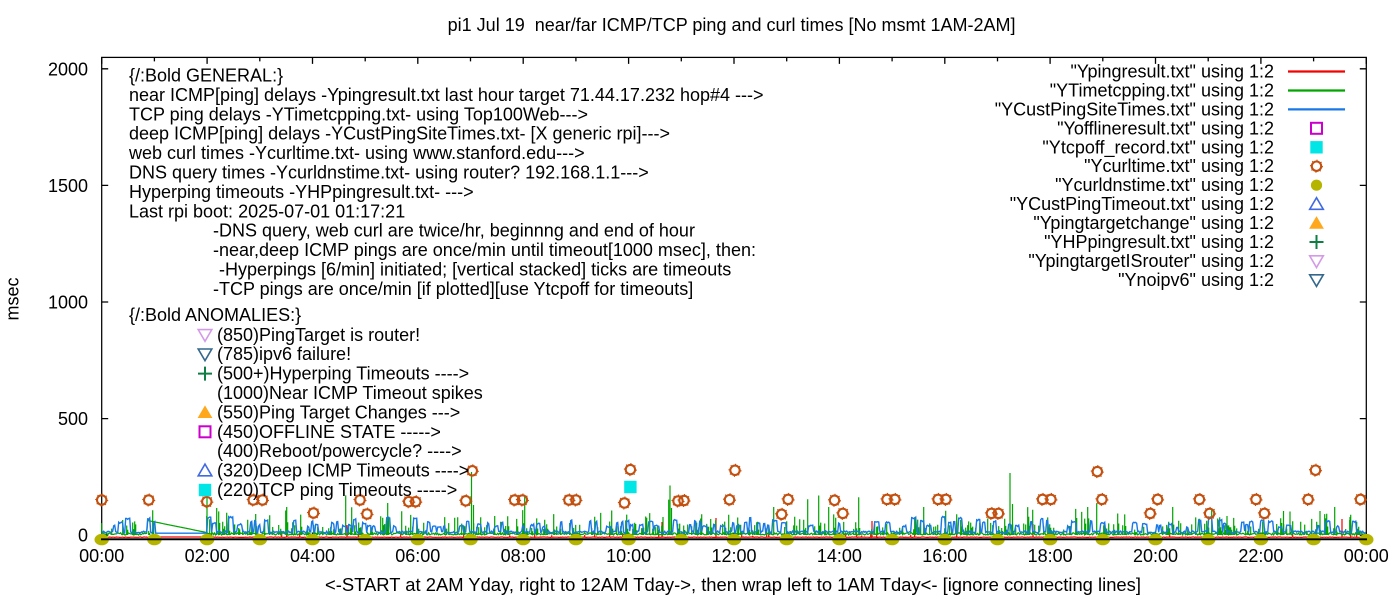  What do you see at coordinates (1164, 185) in the screenshot?
I see `svg-text: "Ycurldnstime.txt" using 1:2` at bounding box center [1164, 185].